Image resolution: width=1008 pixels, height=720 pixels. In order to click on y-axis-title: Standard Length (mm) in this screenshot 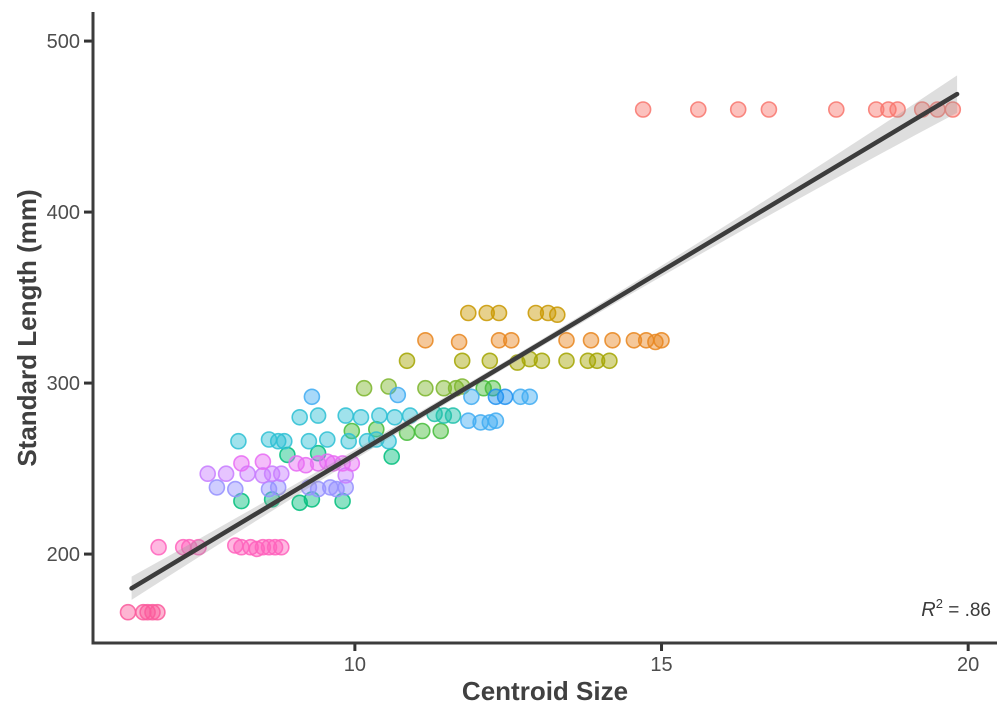, I will do `click(27, 327)`.